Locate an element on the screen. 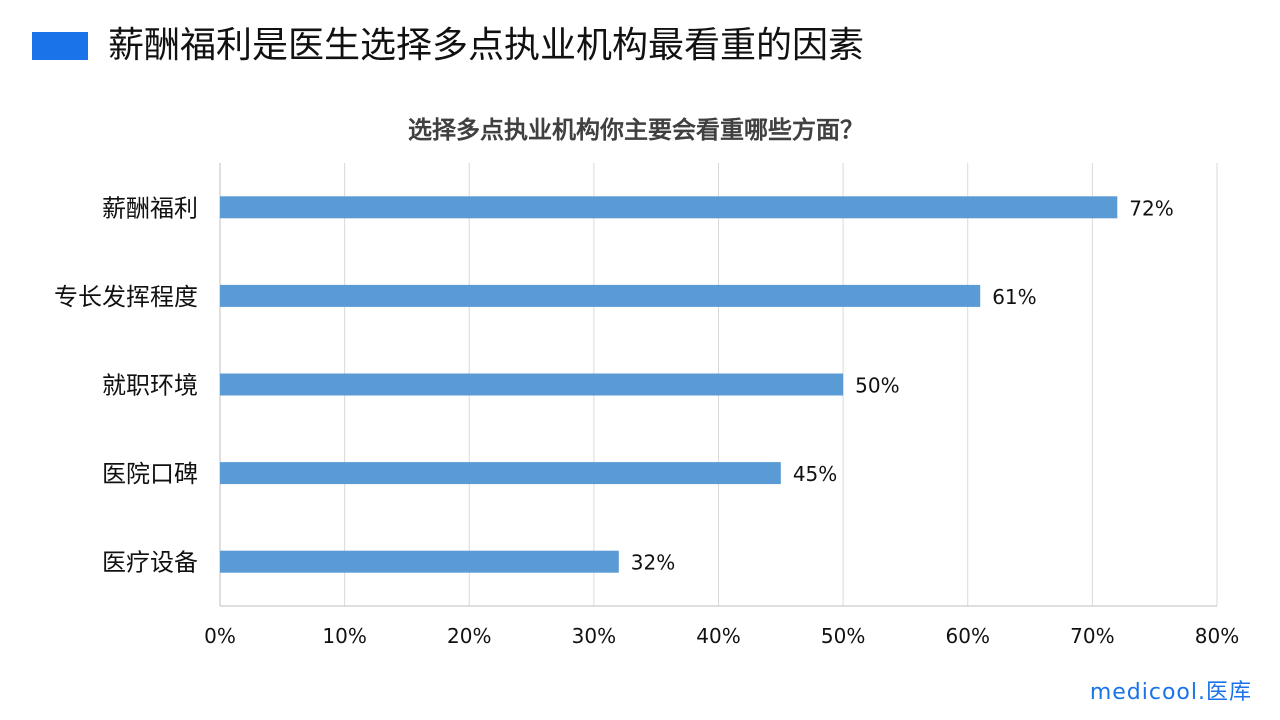 The height and width of the screenshot is (720, 1280). category-label: 医疗设备 is located at coordinates (150, 563).